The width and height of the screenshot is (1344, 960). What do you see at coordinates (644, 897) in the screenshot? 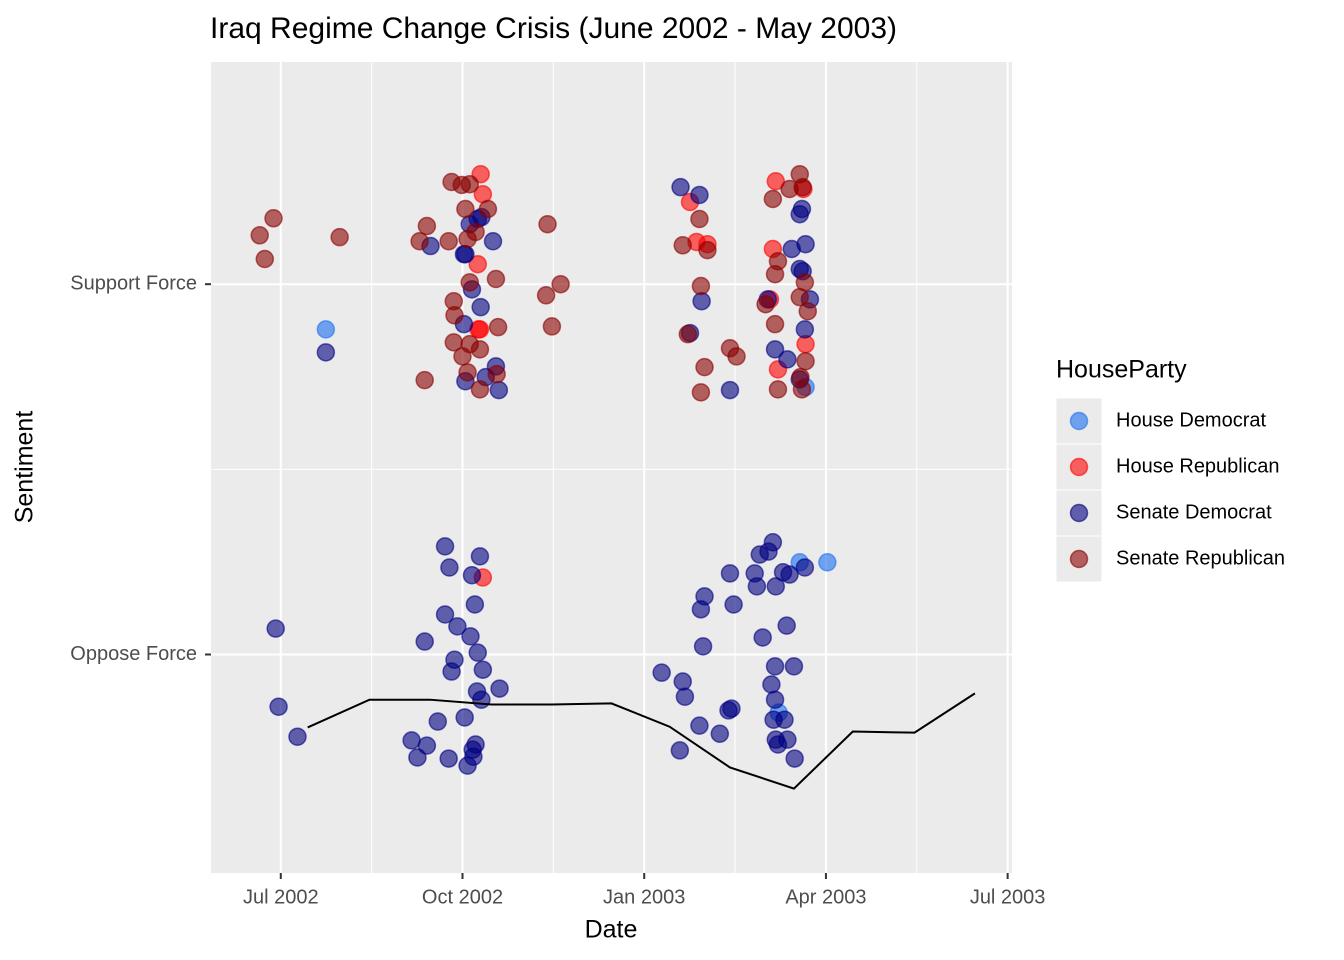
I see `x-tick-label: Jan 2003` at bounding box center [644, 897].